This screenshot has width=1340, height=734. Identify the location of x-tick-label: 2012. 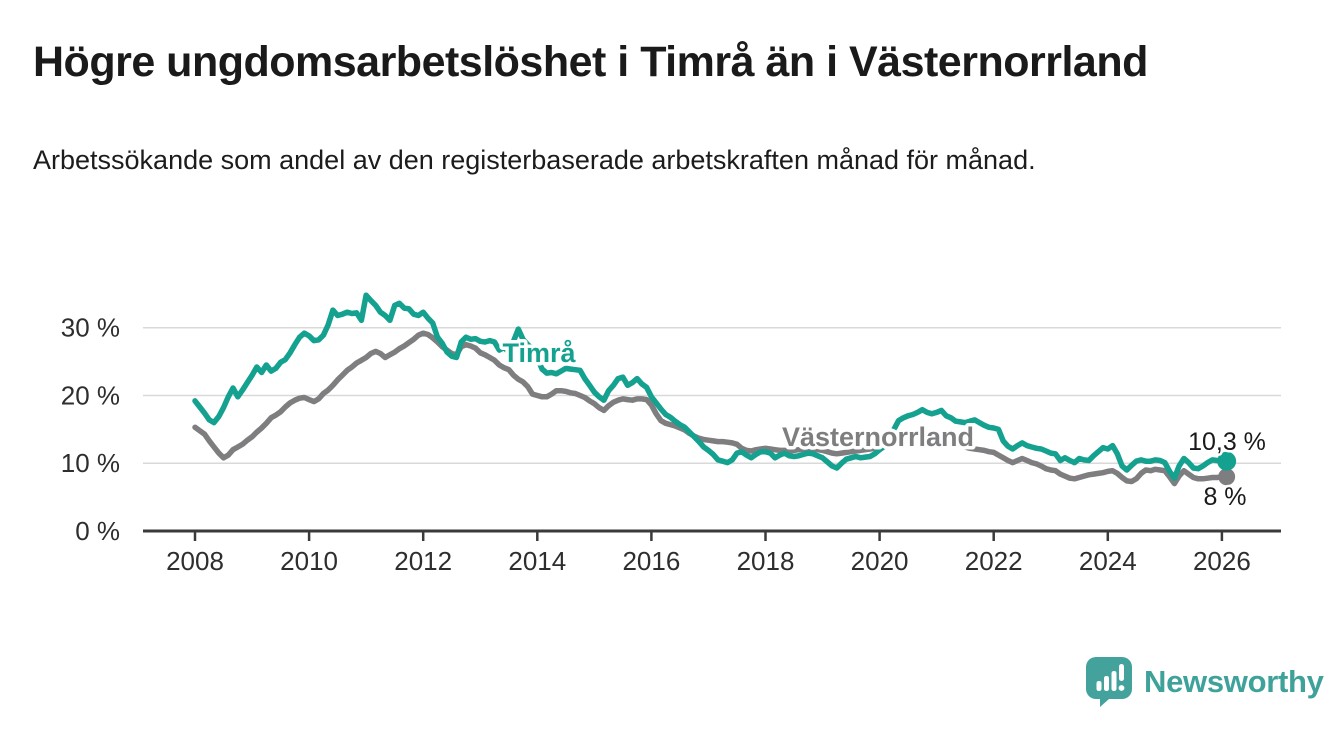
(423, 561).